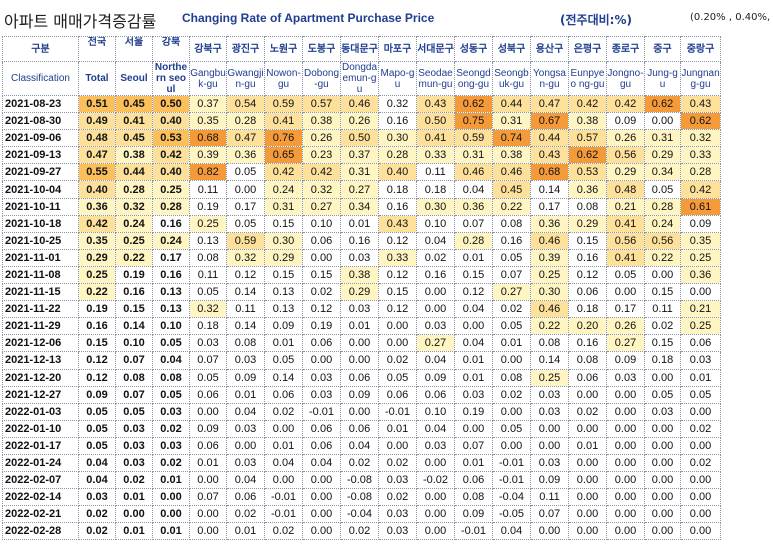 The width and height of the screenshot is (773, 545). What do you see at coordinates (587, 326) in the screenshot?
I see `rate-cell: 0.20` at bounding box center [587, 326].